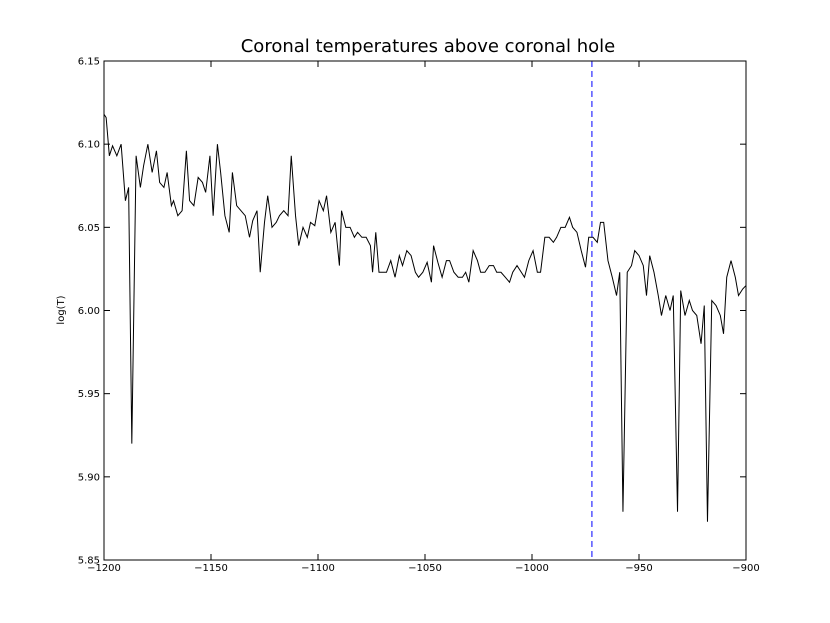  Describe the element at coordinates (425, 568) in the screenshot. I see `x-tick-label: −1050` at that location.